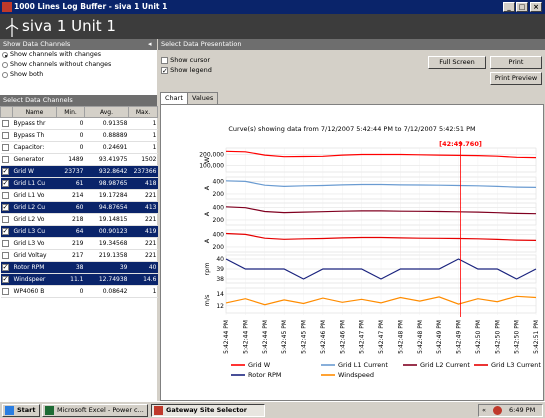  I want to click on column-header: Max., so click(143, 112).